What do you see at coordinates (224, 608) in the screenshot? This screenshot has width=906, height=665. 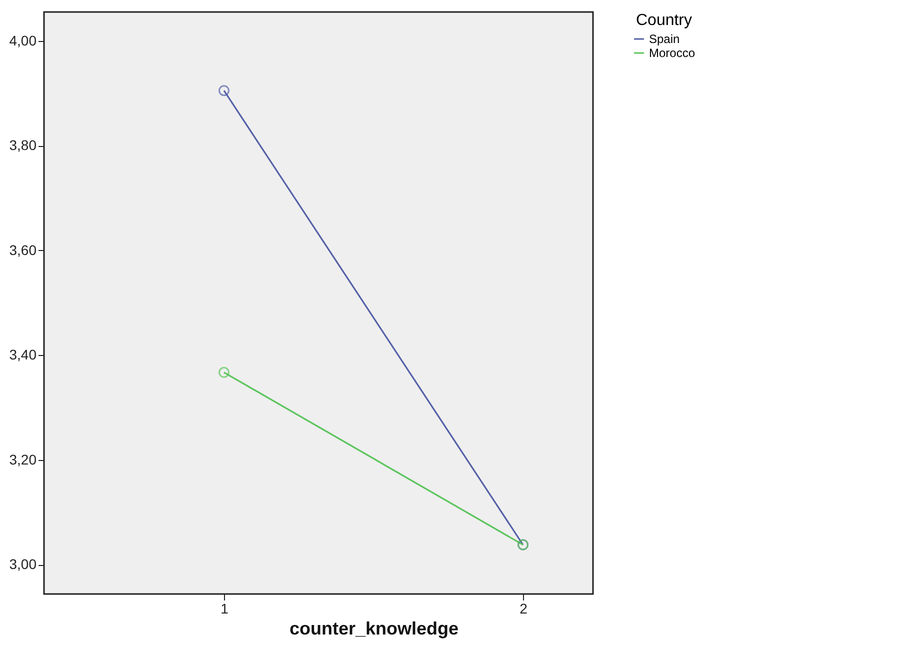 I see `x-tick-label: 1` at bounding box center [224, 608].